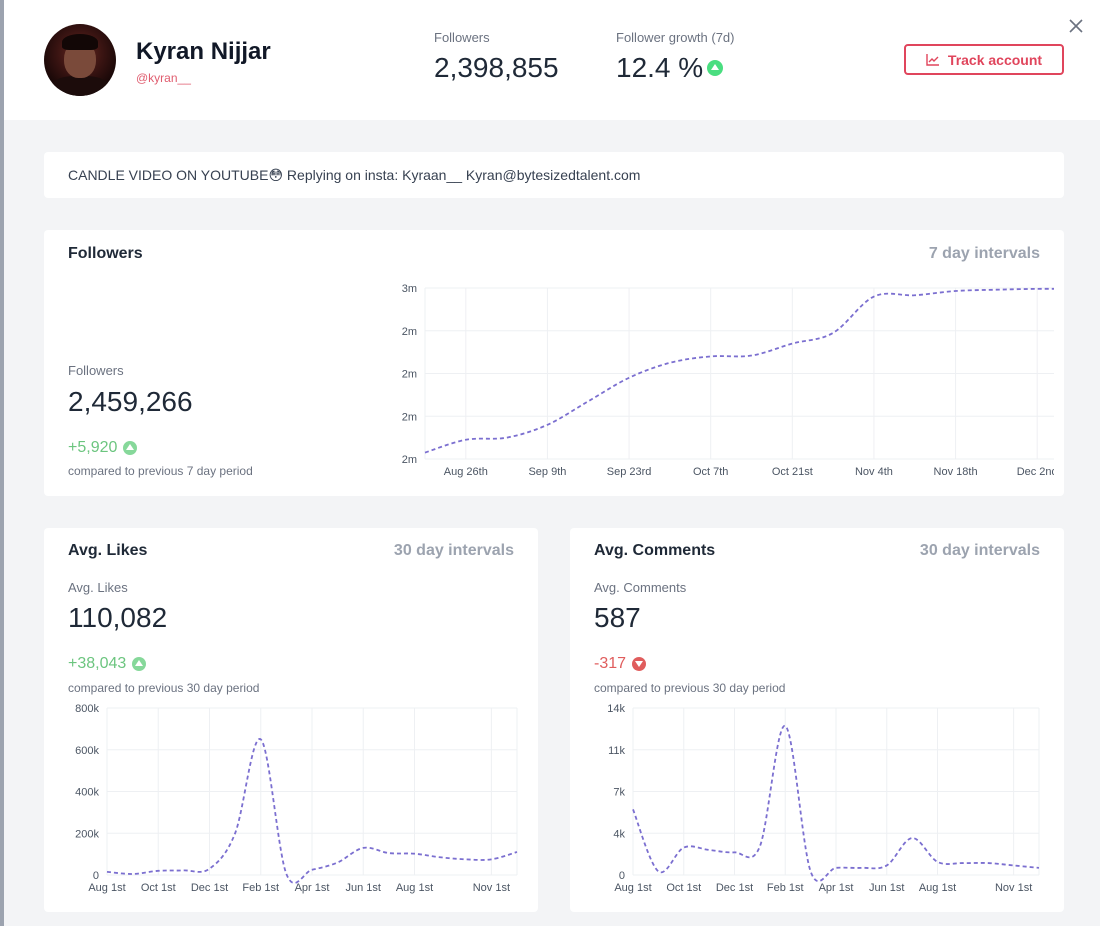  I want to click on avg-comments-card-title: Avg. Comments, so click(655, 550).